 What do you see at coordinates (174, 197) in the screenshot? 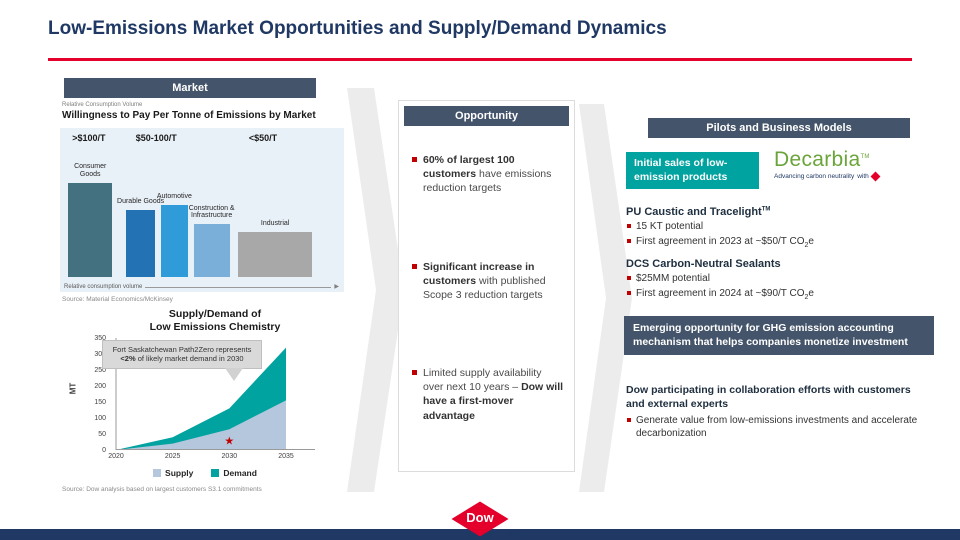
I see `market-segment-label: Automotive` at bounding box center [174, 197].